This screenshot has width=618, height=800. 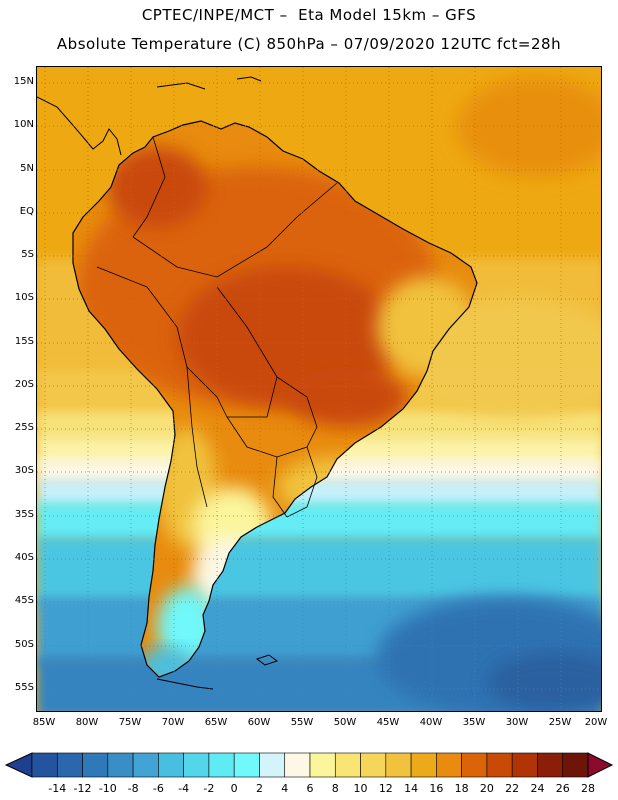 What do you see at coordinates (173, 722) in the screenshot?
I see `lon-label-70w: 70W` at bounding box center [173, 722].